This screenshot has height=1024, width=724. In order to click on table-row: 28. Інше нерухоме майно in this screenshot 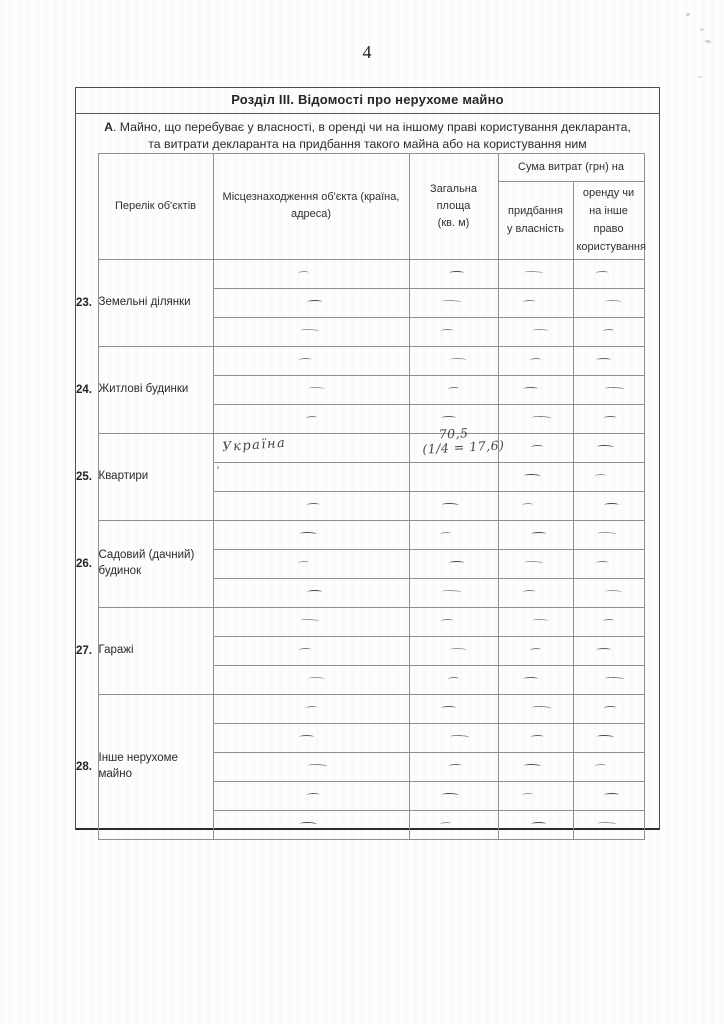, I will do `click(360, 766)`.